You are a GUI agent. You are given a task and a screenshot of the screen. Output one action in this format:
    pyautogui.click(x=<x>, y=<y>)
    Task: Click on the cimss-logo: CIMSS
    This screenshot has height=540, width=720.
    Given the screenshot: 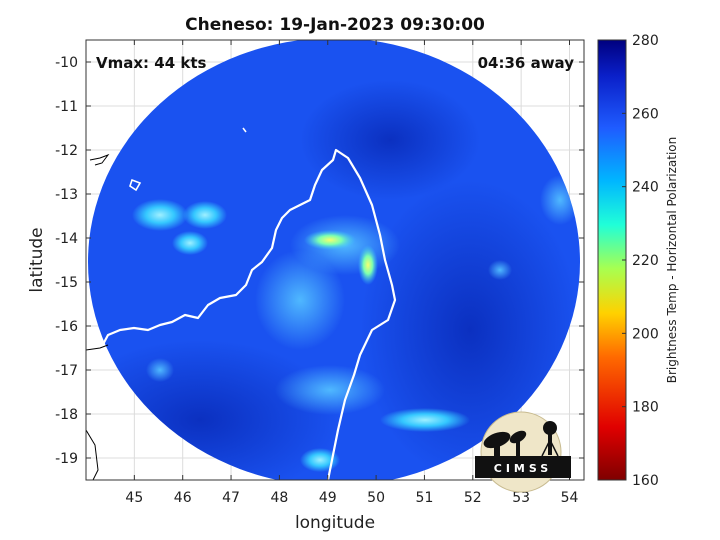 What is the action you would take?
    pyautogui.click(x=523, y=452)
    